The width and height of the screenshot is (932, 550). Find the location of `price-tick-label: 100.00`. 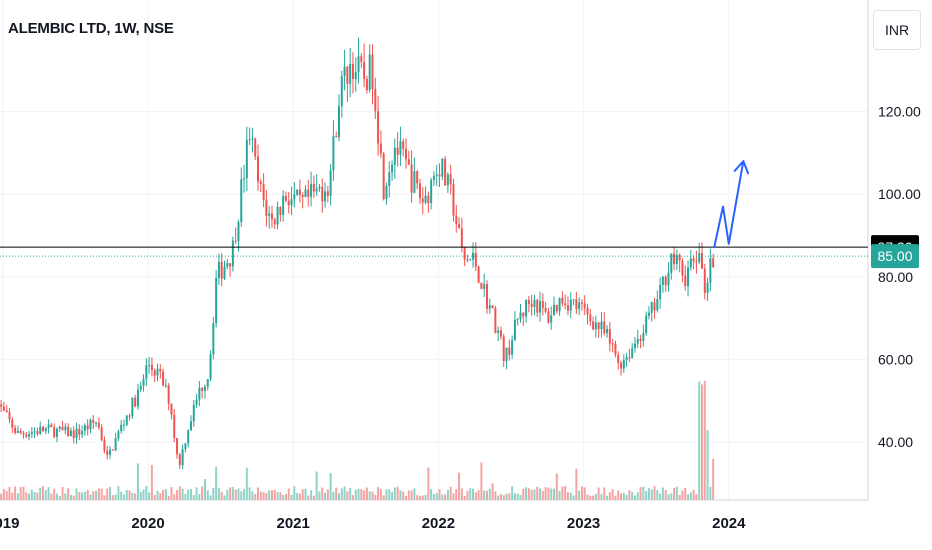

price-tick-label: 100.00 is located at coordinates (899, 194).